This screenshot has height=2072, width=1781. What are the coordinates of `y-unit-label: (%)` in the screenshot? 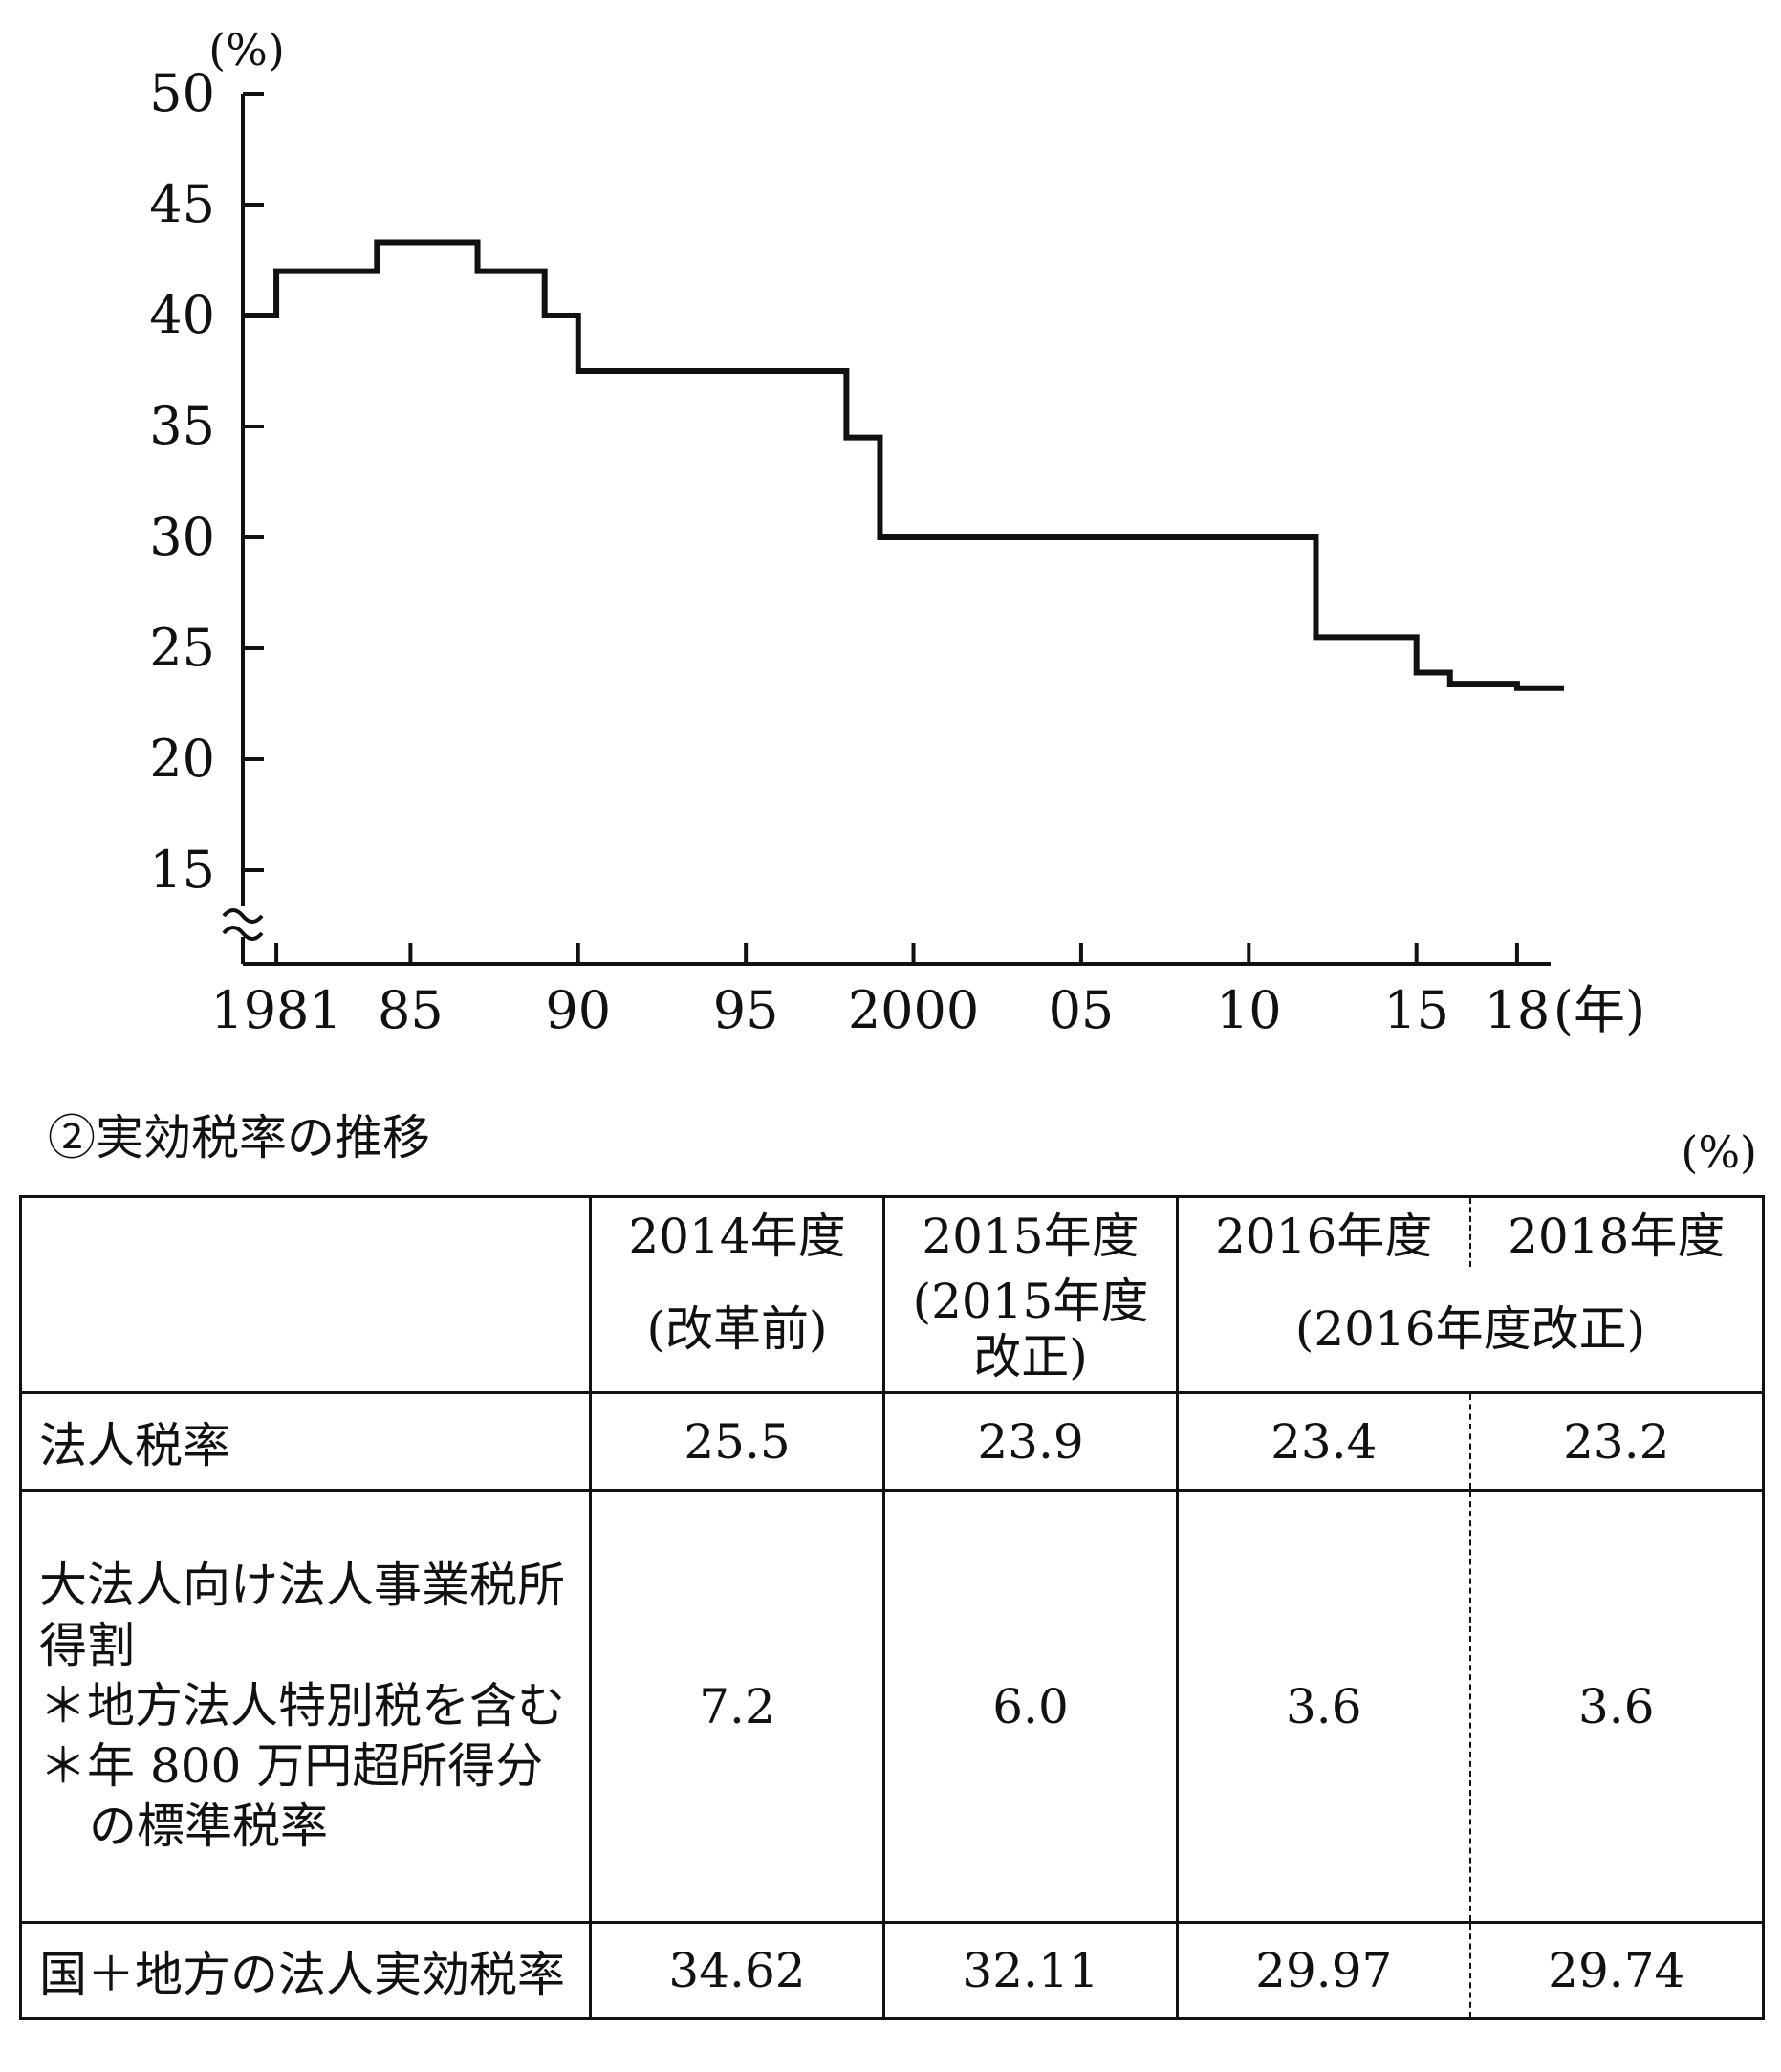 It's located at (247, 50).